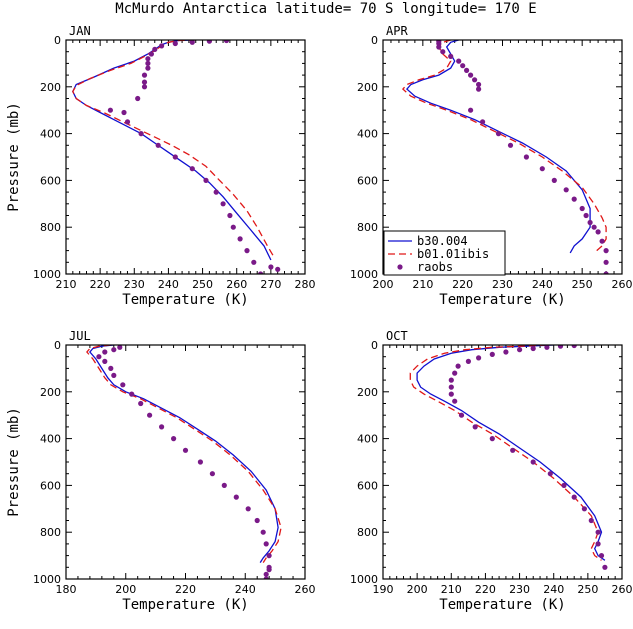  I want to click on panel-label: OCT, so click(397, 336).